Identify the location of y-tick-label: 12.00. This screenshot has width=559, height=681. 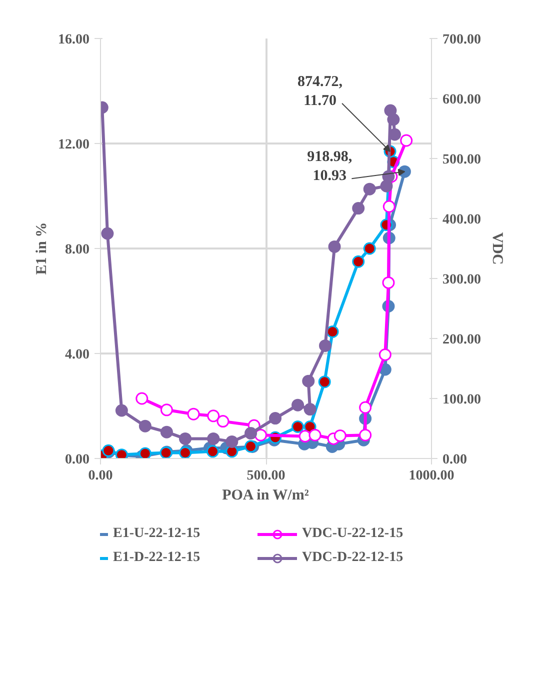
(74, 145).